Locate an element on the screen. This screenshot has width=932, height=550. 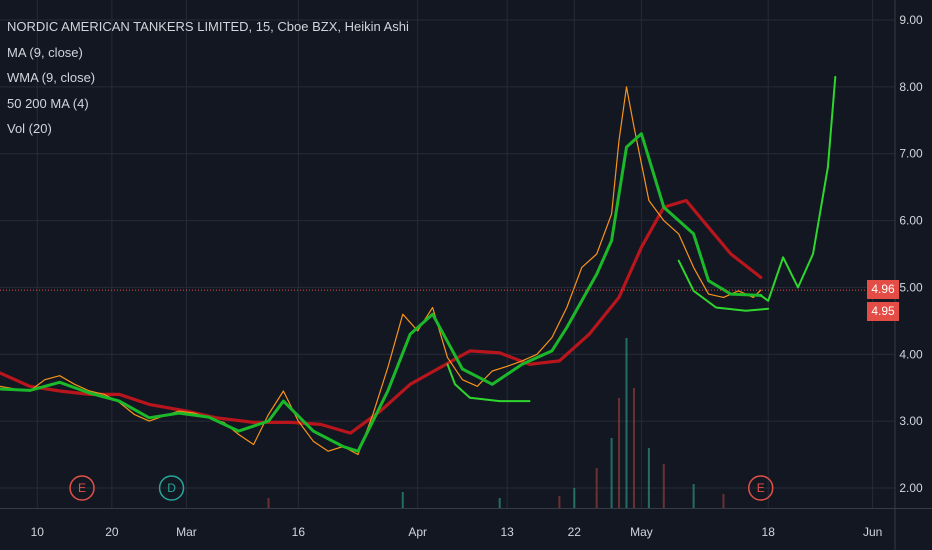
projection-line is located at coordinates (798, 188).